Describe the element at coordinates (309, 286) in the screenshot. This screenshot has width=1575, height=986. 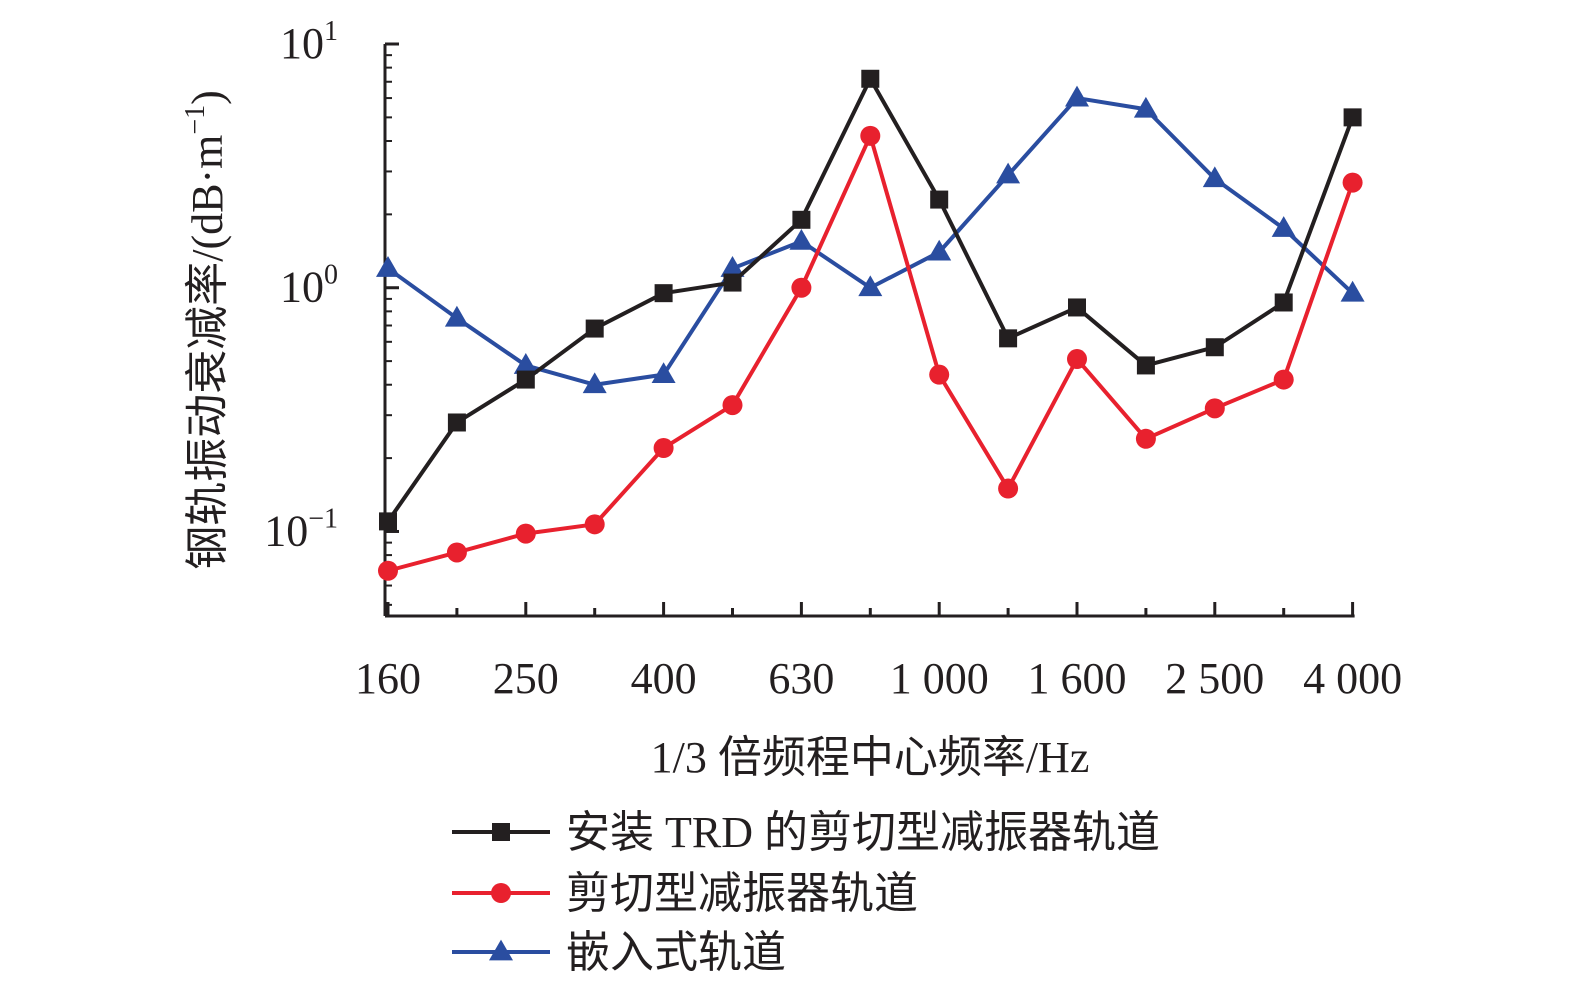
I see `y-tick-label: 10⁰` at that location.